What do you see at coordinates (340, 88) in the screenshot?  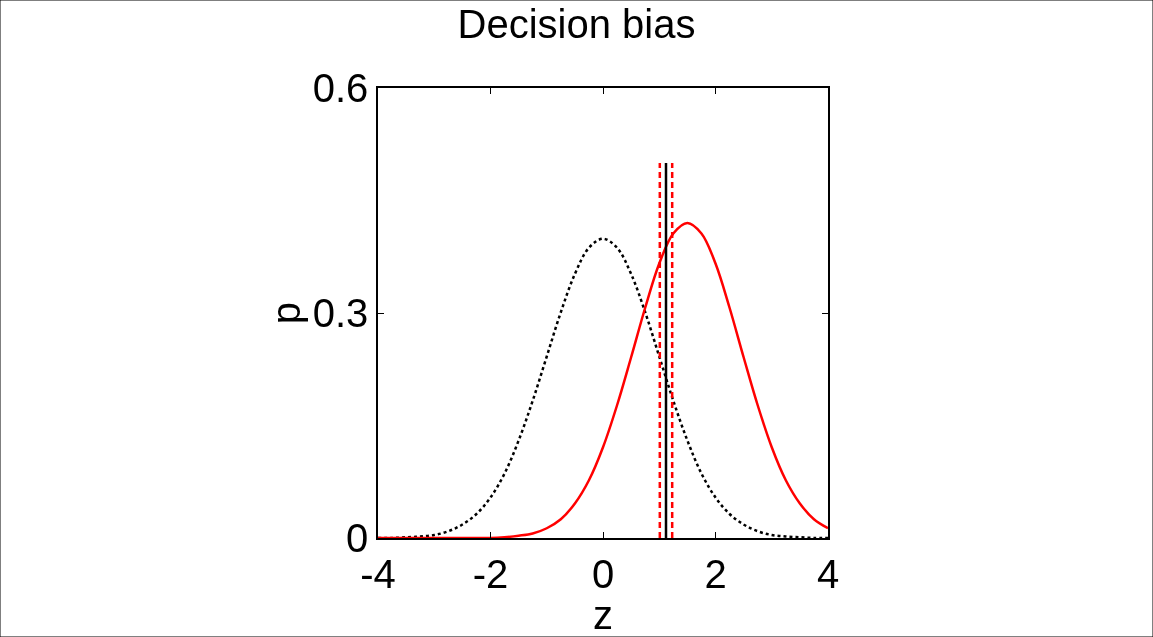 I see `y-tick-label: 0.6` at bounding box center [340, 88].